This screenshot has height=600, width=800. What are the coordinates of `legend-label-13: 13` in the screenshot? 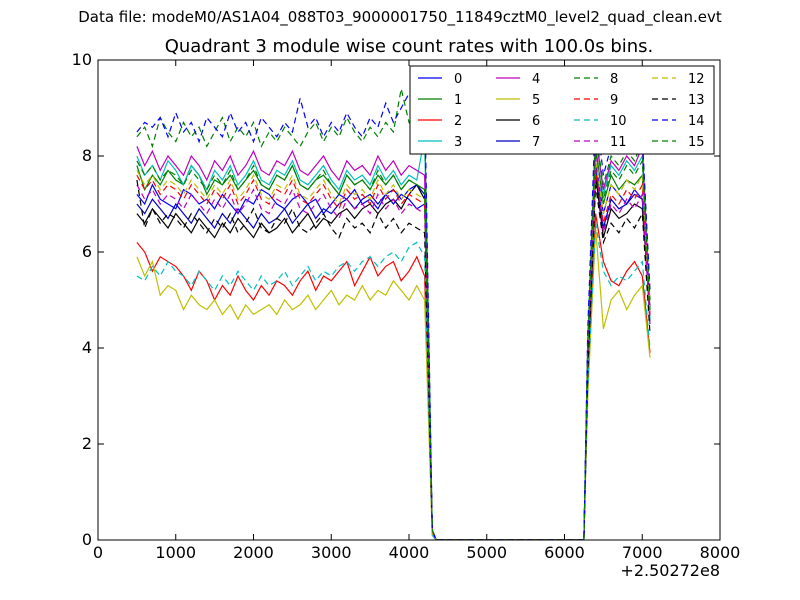 It's located at (696, 100).